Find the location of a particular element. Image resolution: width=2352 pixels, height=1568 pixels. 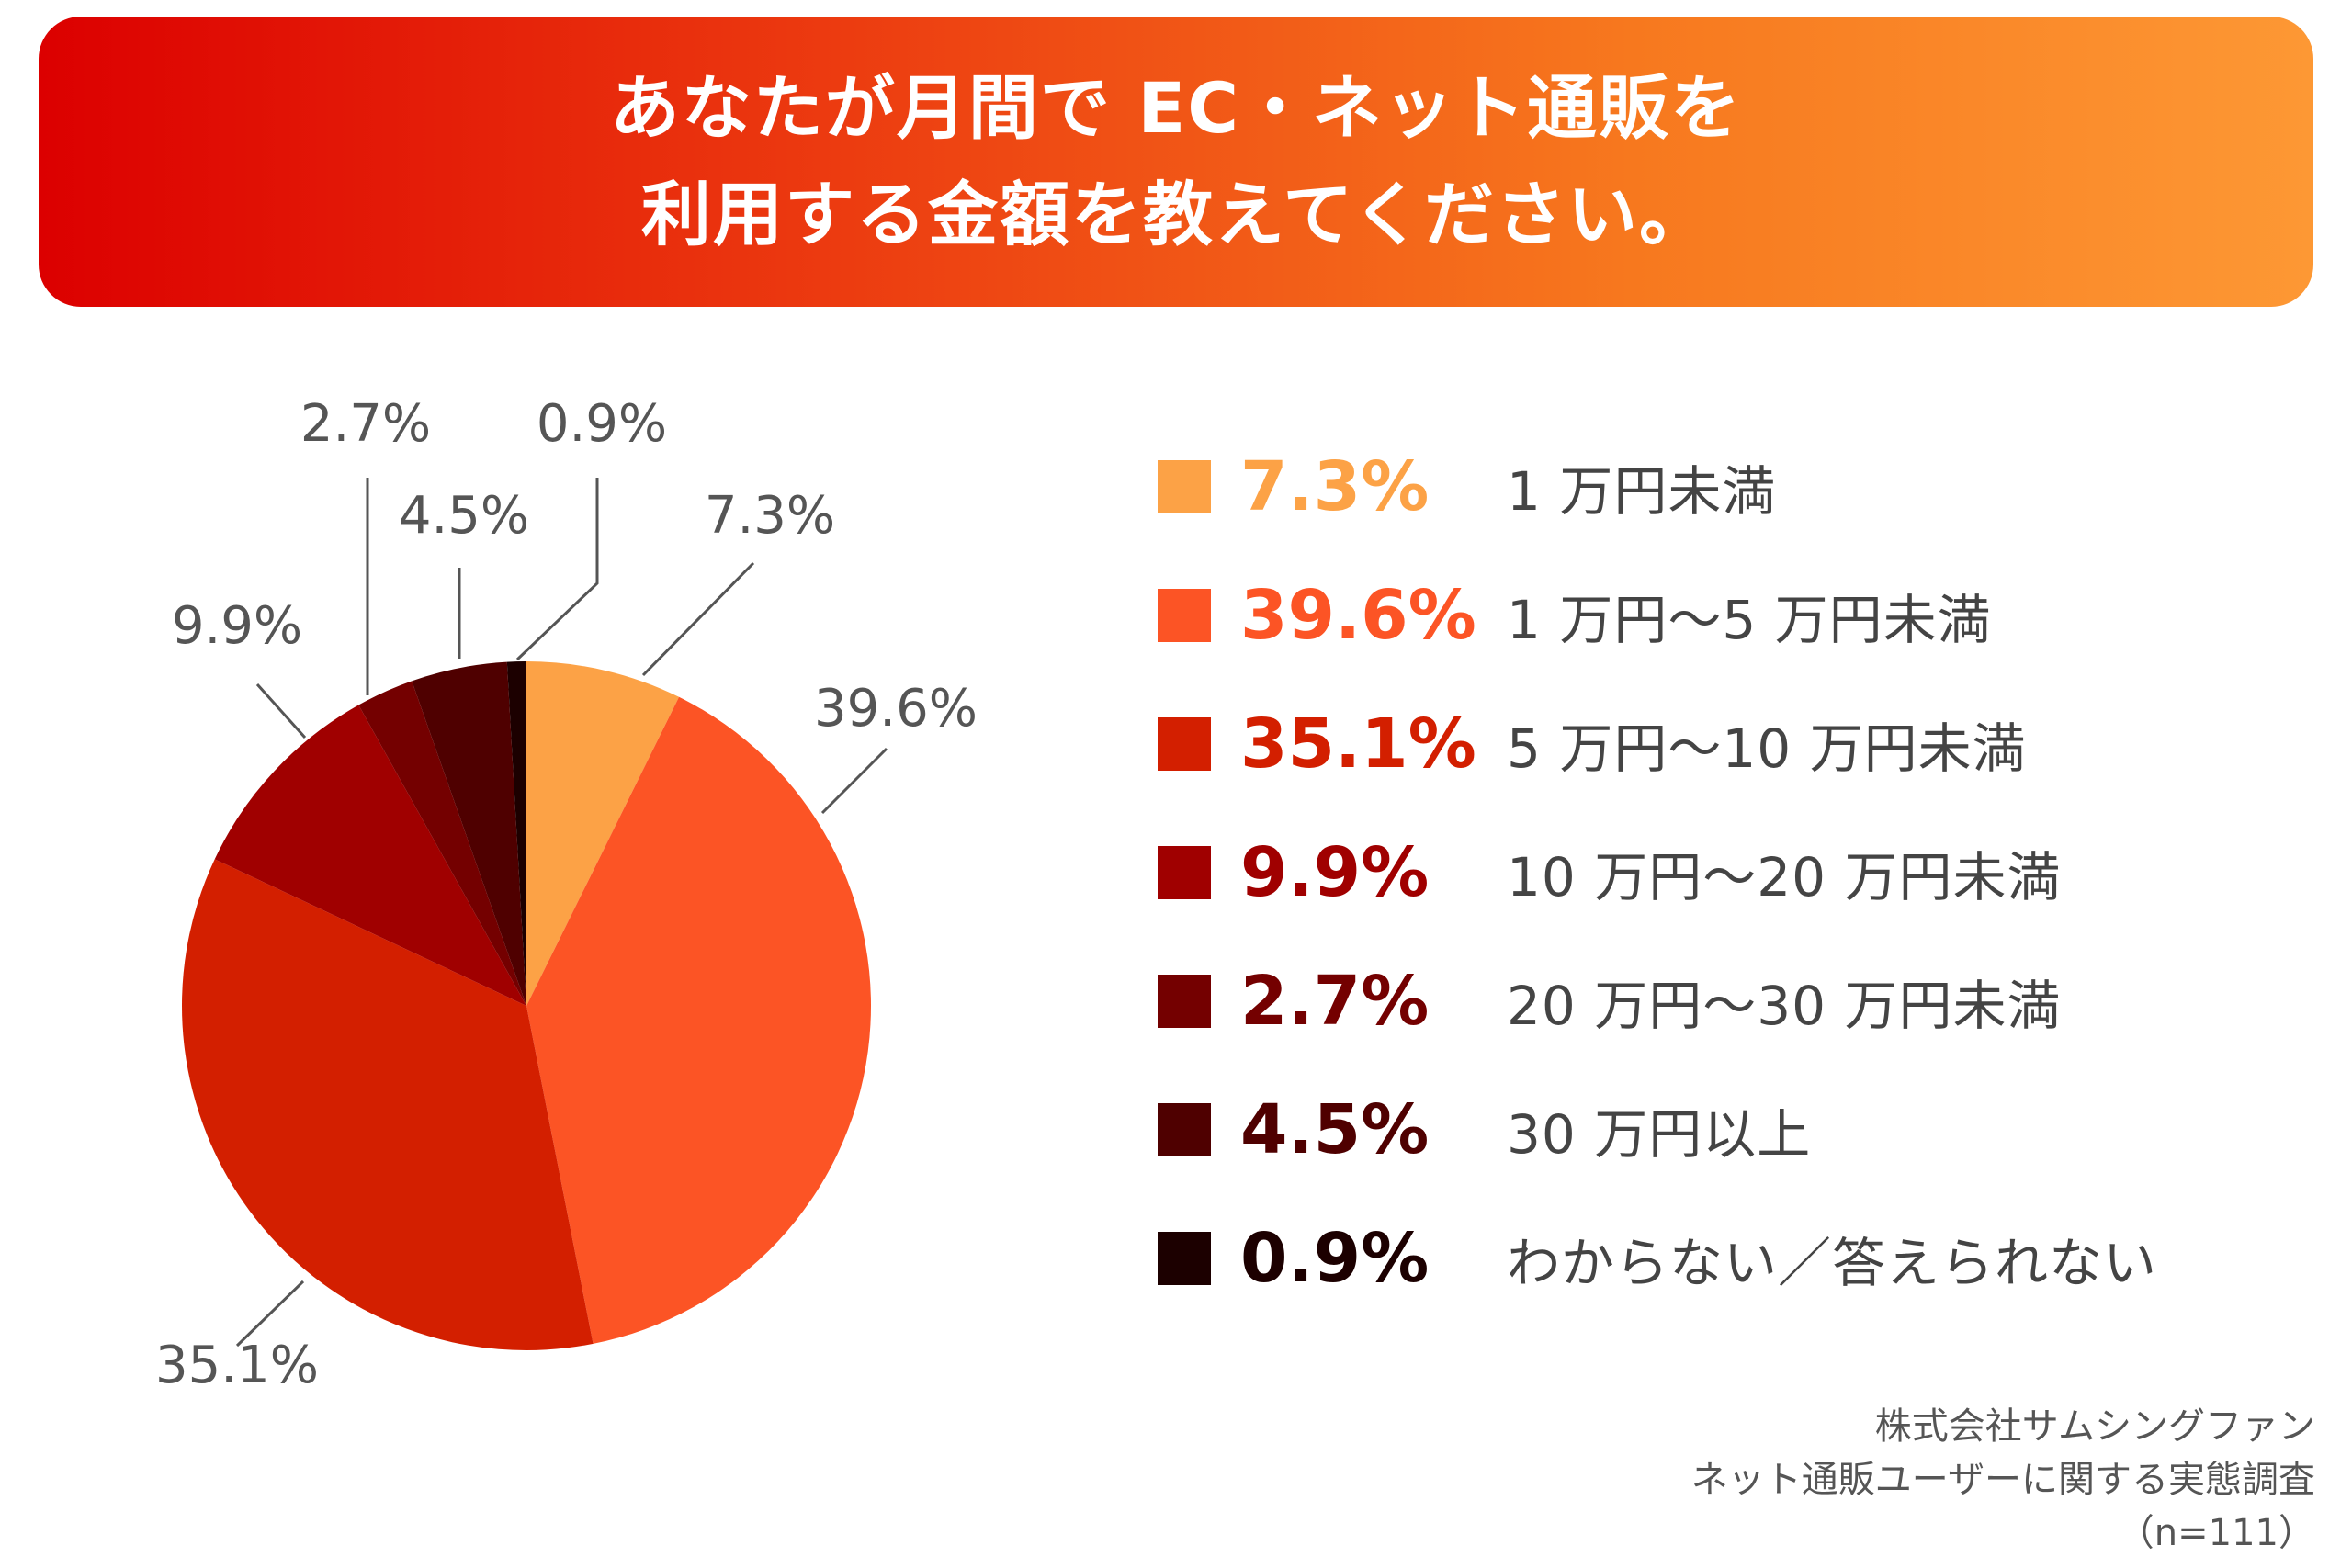

slice-unknown is located at coordinates (516, 834).